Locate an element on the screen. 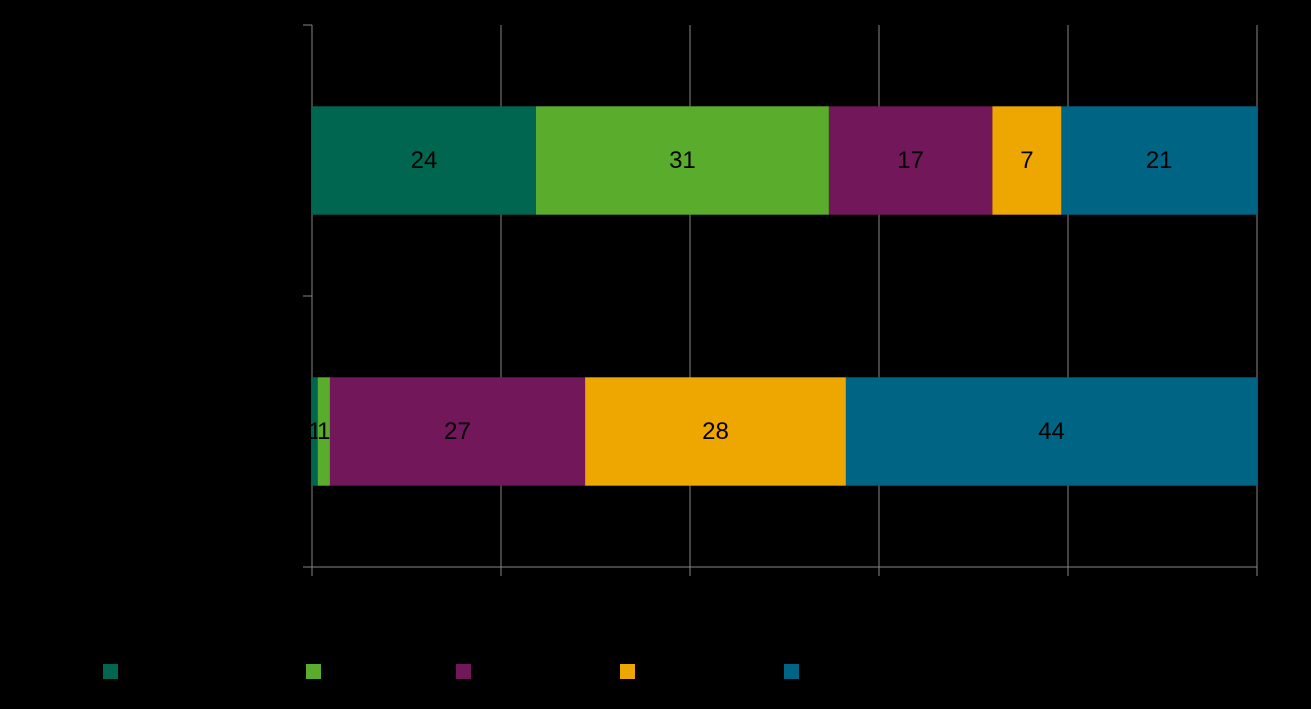  data-label: 28 is located at coordinates (715, 431).